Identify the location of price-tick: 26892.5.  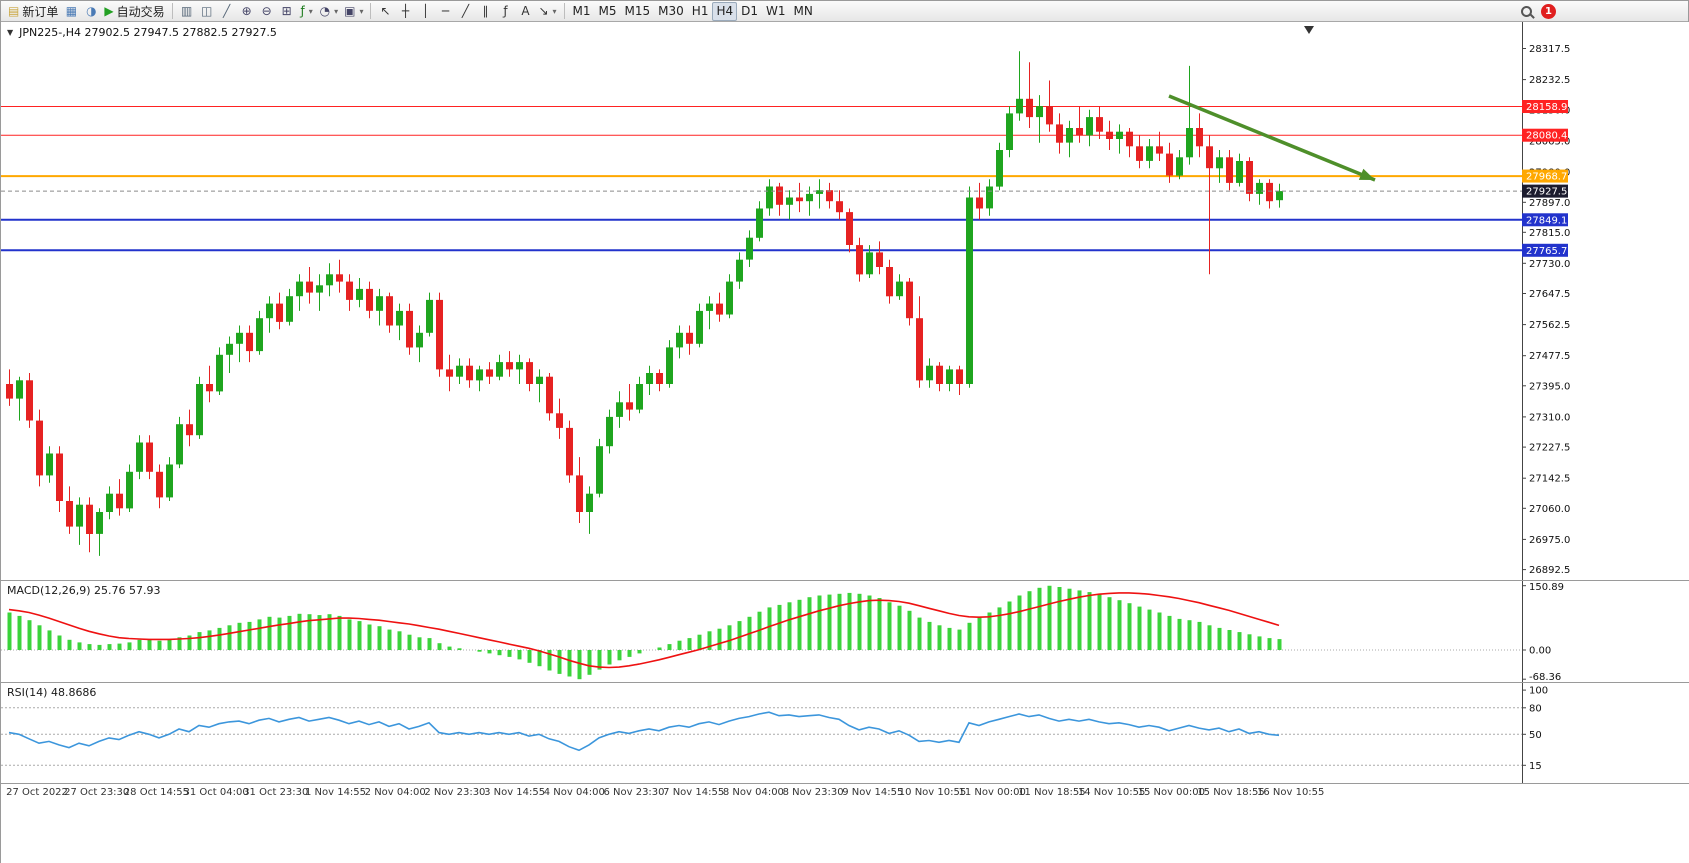
(1549, 570).